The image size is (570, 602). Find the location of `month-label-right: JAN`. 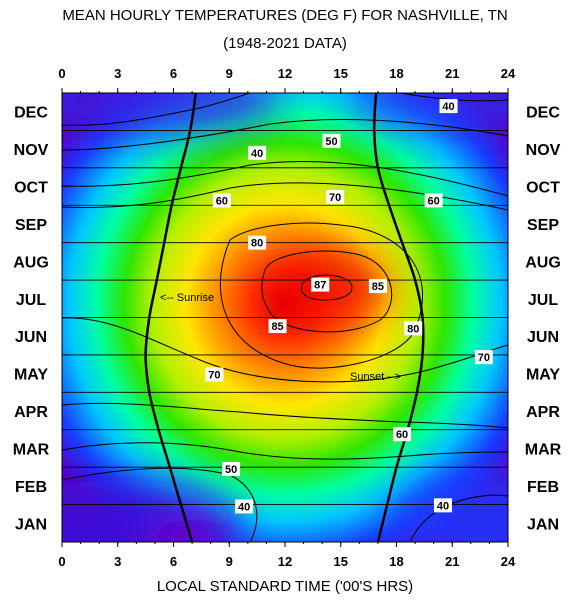

month-label-right: JAN is located at coordinates (543, 524).